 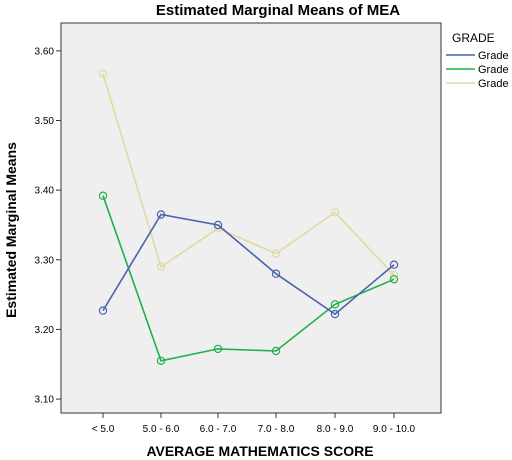 What do you see at coordinates (218, 429) in the screenshot?
I see `x-tick-label: 6.0 - 7.0` at bounding box center [218, 429].